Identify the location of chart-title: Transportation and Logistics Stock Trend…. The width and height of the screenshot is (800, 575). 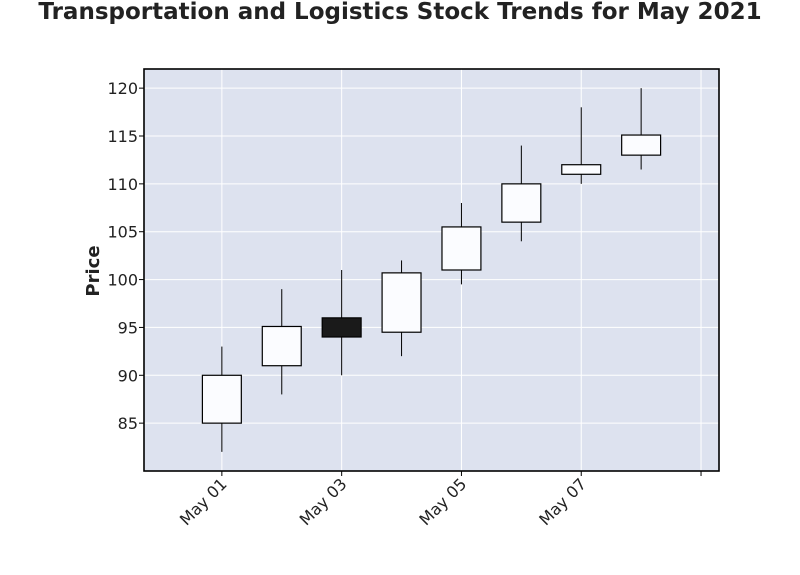
(399, 12).